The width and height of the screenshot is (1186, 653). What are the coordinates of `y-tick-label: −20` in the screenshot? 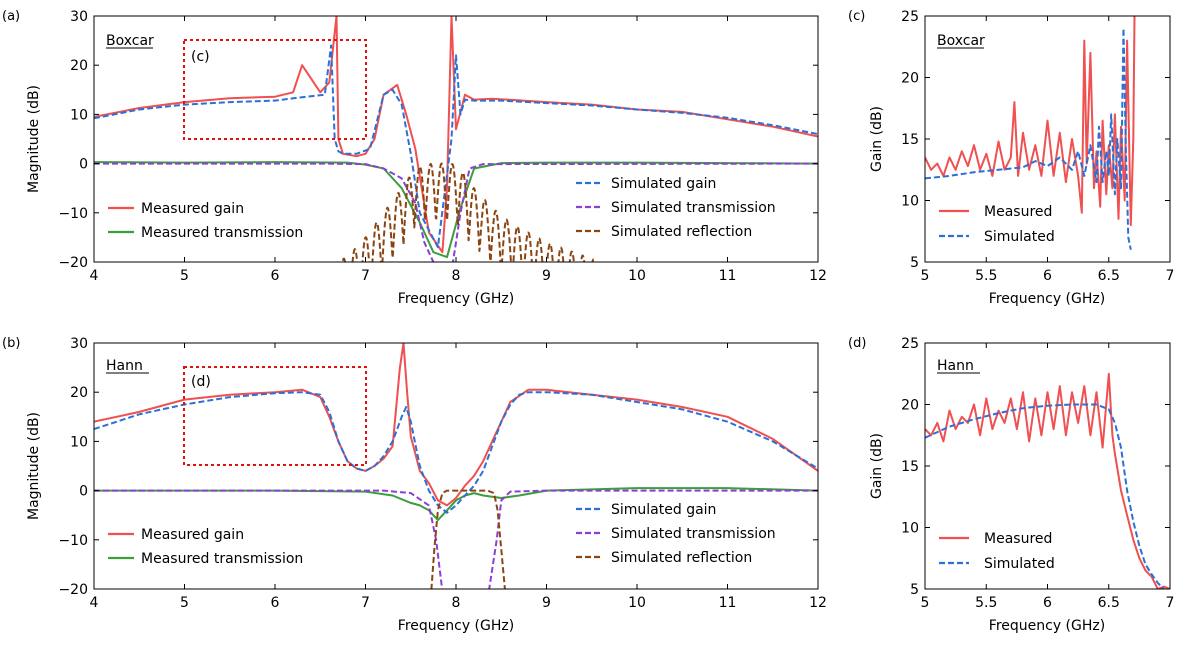 It's located at (73, 263).